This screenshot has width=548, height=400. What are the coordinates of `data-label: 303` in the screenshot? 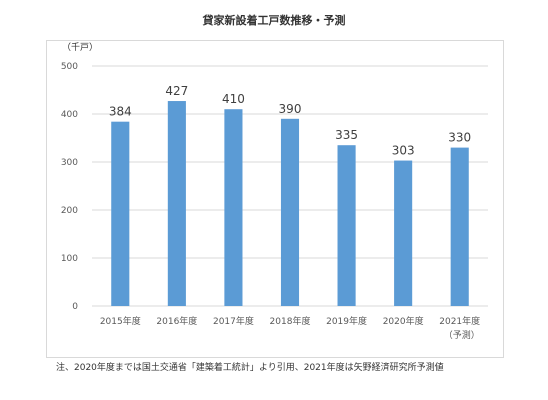 It's located at (403, 151).